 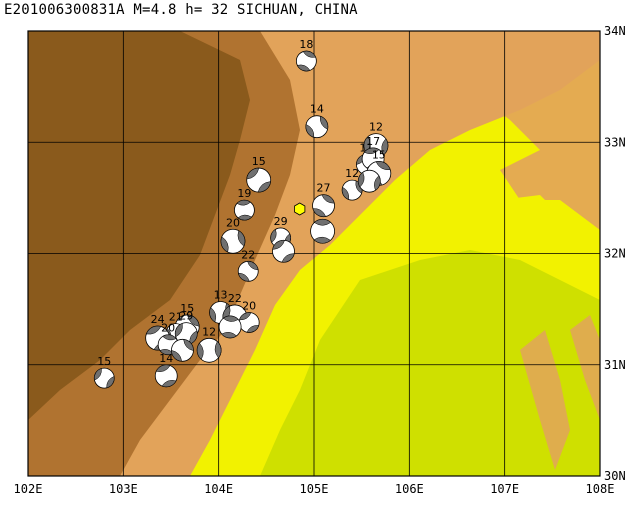 I want to click on eastern-ridges, so click(x=535, y=130).